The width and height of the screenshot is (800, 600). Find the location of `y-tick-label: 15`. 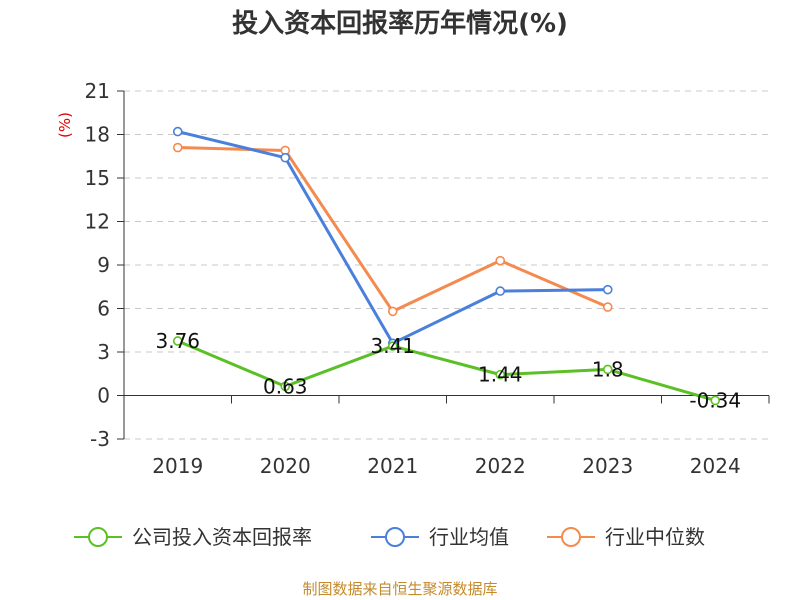

y-tick-label: 15 is located at coordinates (97, 178).